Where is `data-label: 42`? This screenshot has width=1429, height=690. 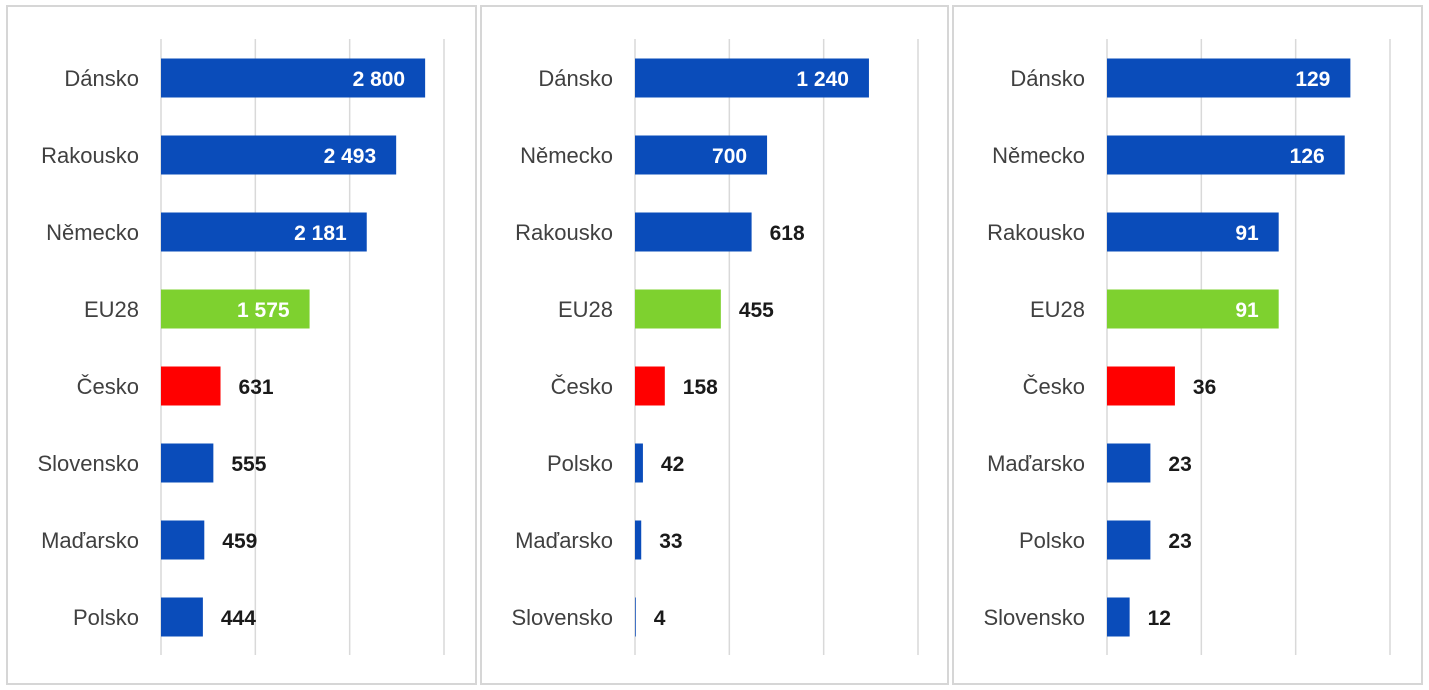
data-label: 42 is located at coordinates (672, 464).